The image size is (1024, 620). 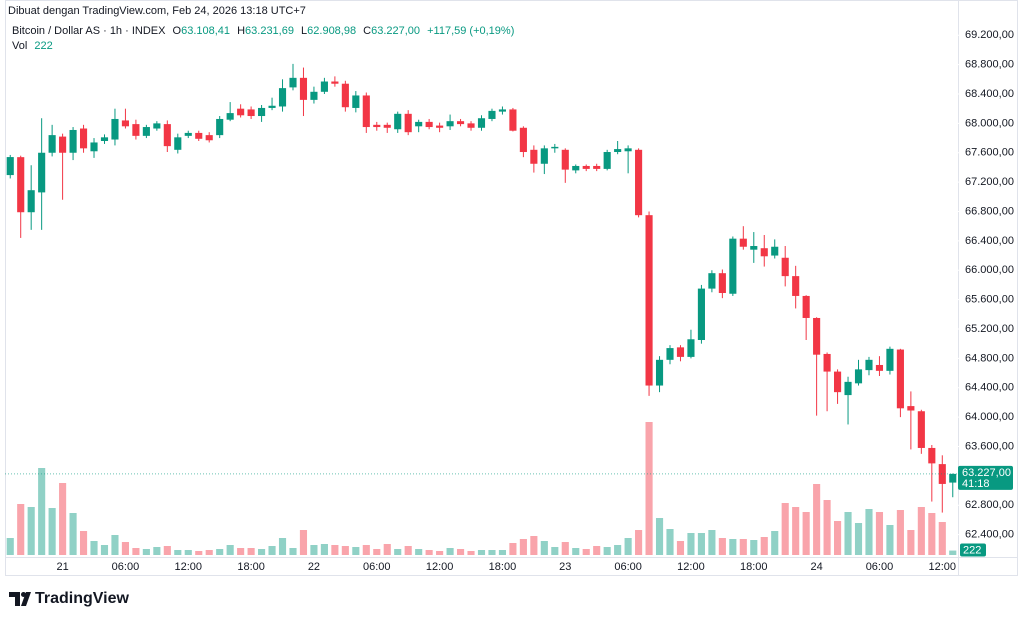 What do you see at coordinates (989, 35) in the screenshot?
I see `y-tick-label: 69.200,00` at bounding box center [989, 35].